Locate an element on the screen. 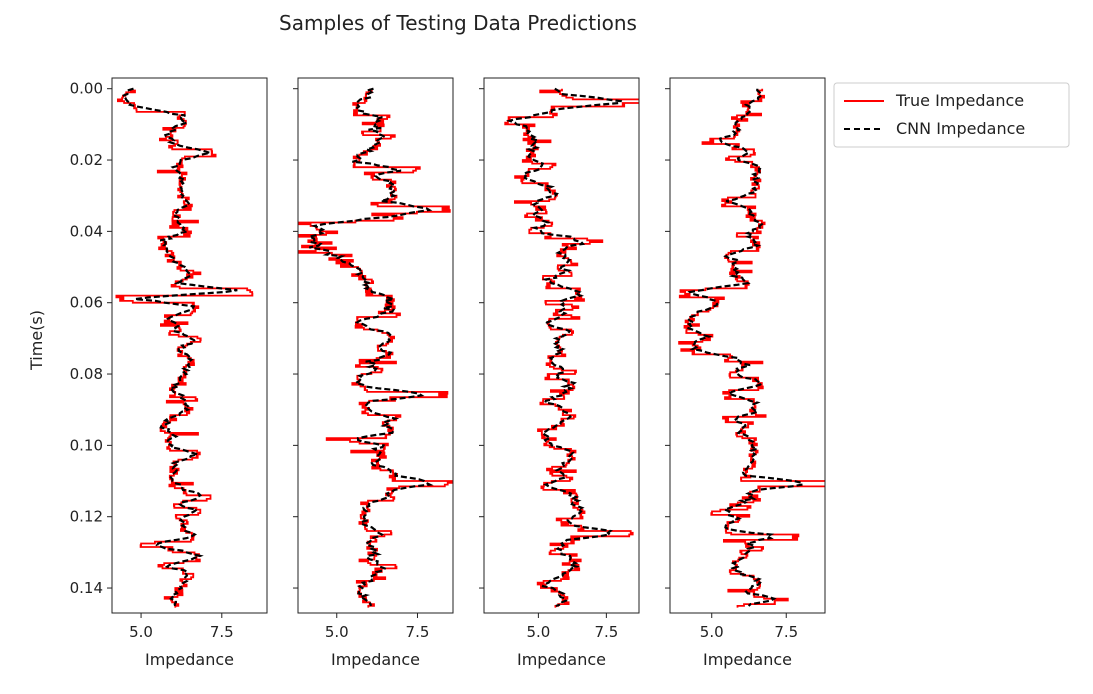  x-axis-label-1: Impedance is located at coordinates (189, 659).